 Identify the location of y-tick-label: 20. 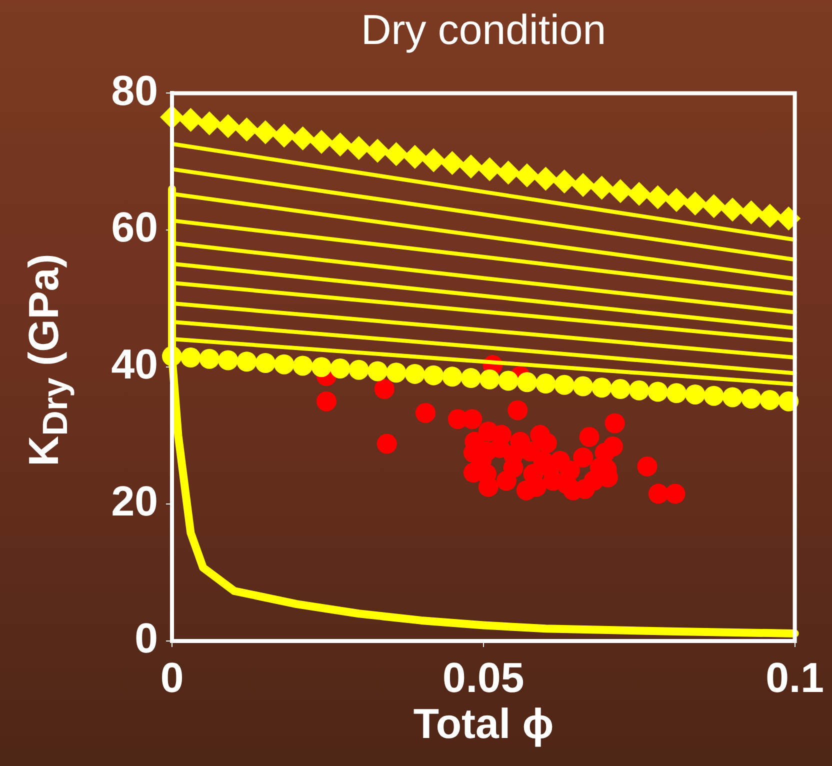
(134, 501).